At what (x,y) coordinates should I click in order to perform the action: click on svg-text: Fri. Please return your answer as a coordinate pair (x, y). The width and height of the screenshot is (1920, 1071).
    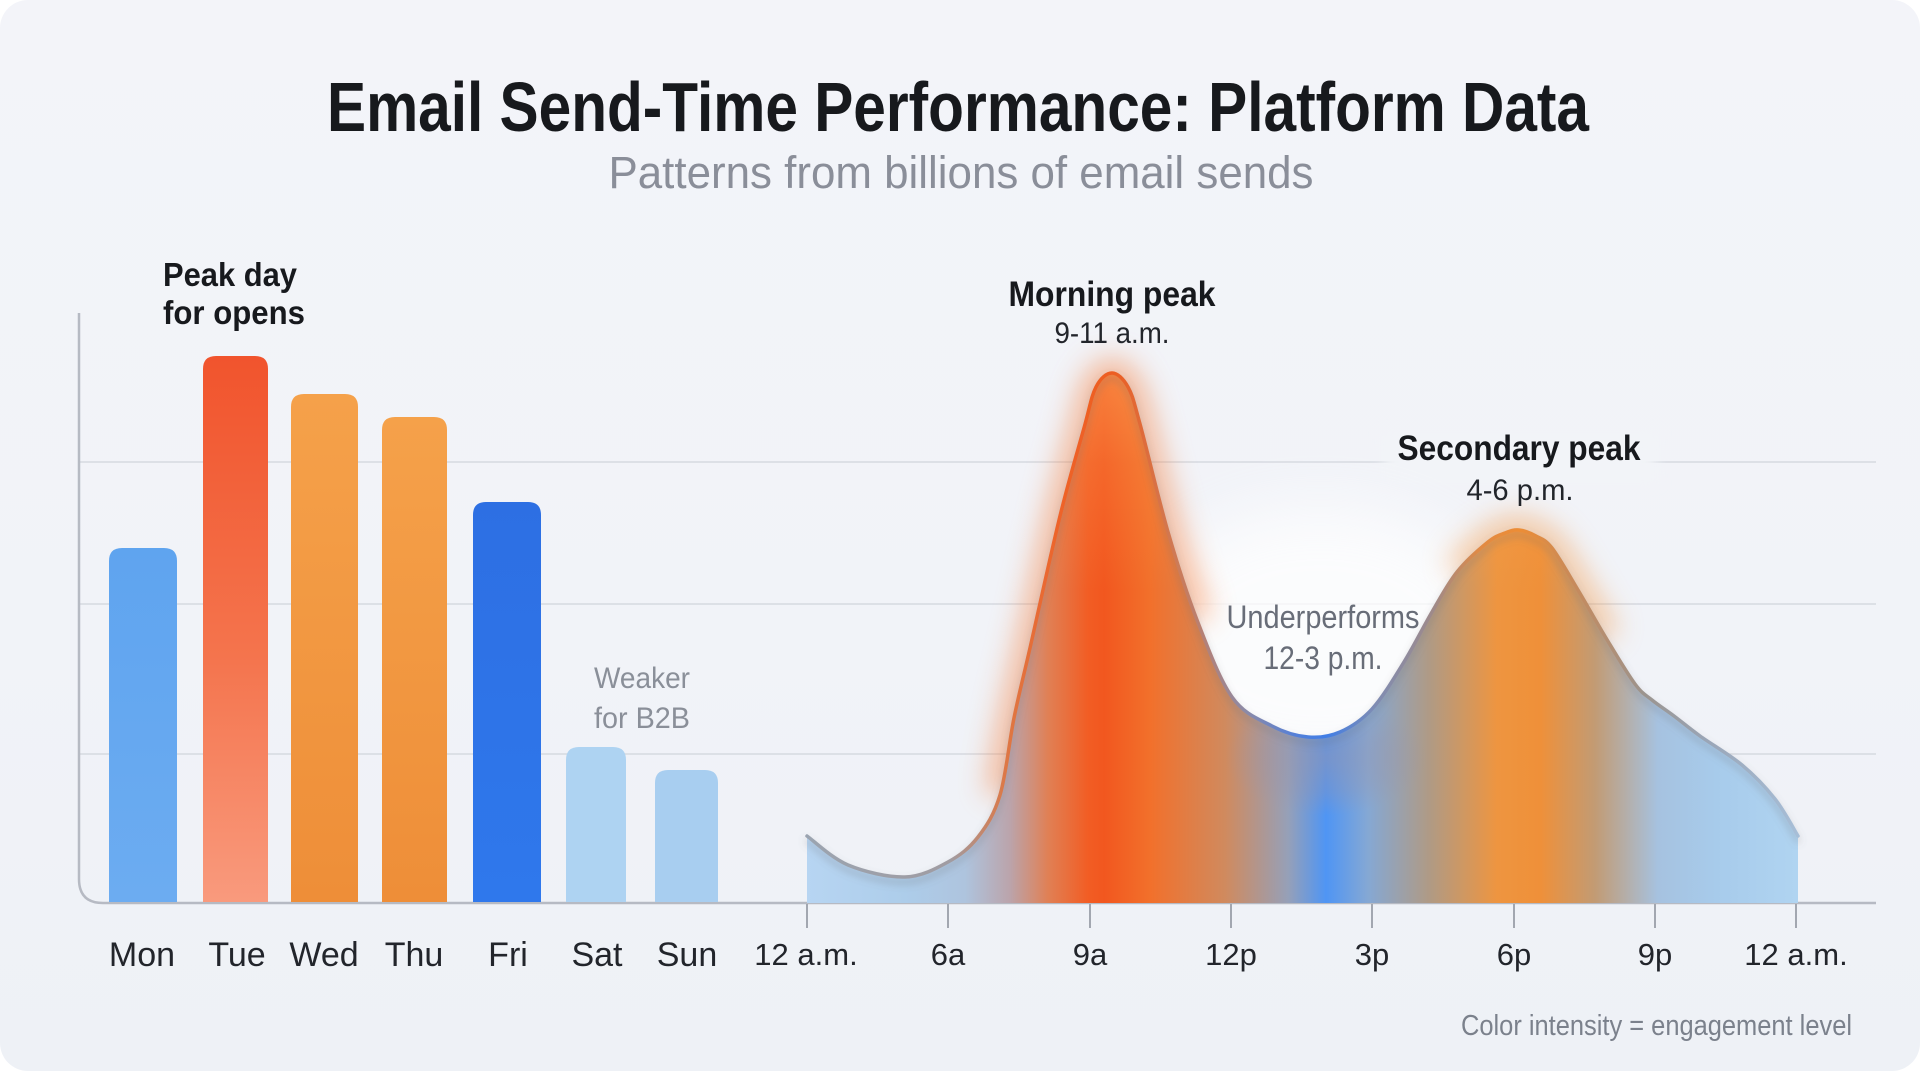
    Looking at the image, I should click on (508, 955).